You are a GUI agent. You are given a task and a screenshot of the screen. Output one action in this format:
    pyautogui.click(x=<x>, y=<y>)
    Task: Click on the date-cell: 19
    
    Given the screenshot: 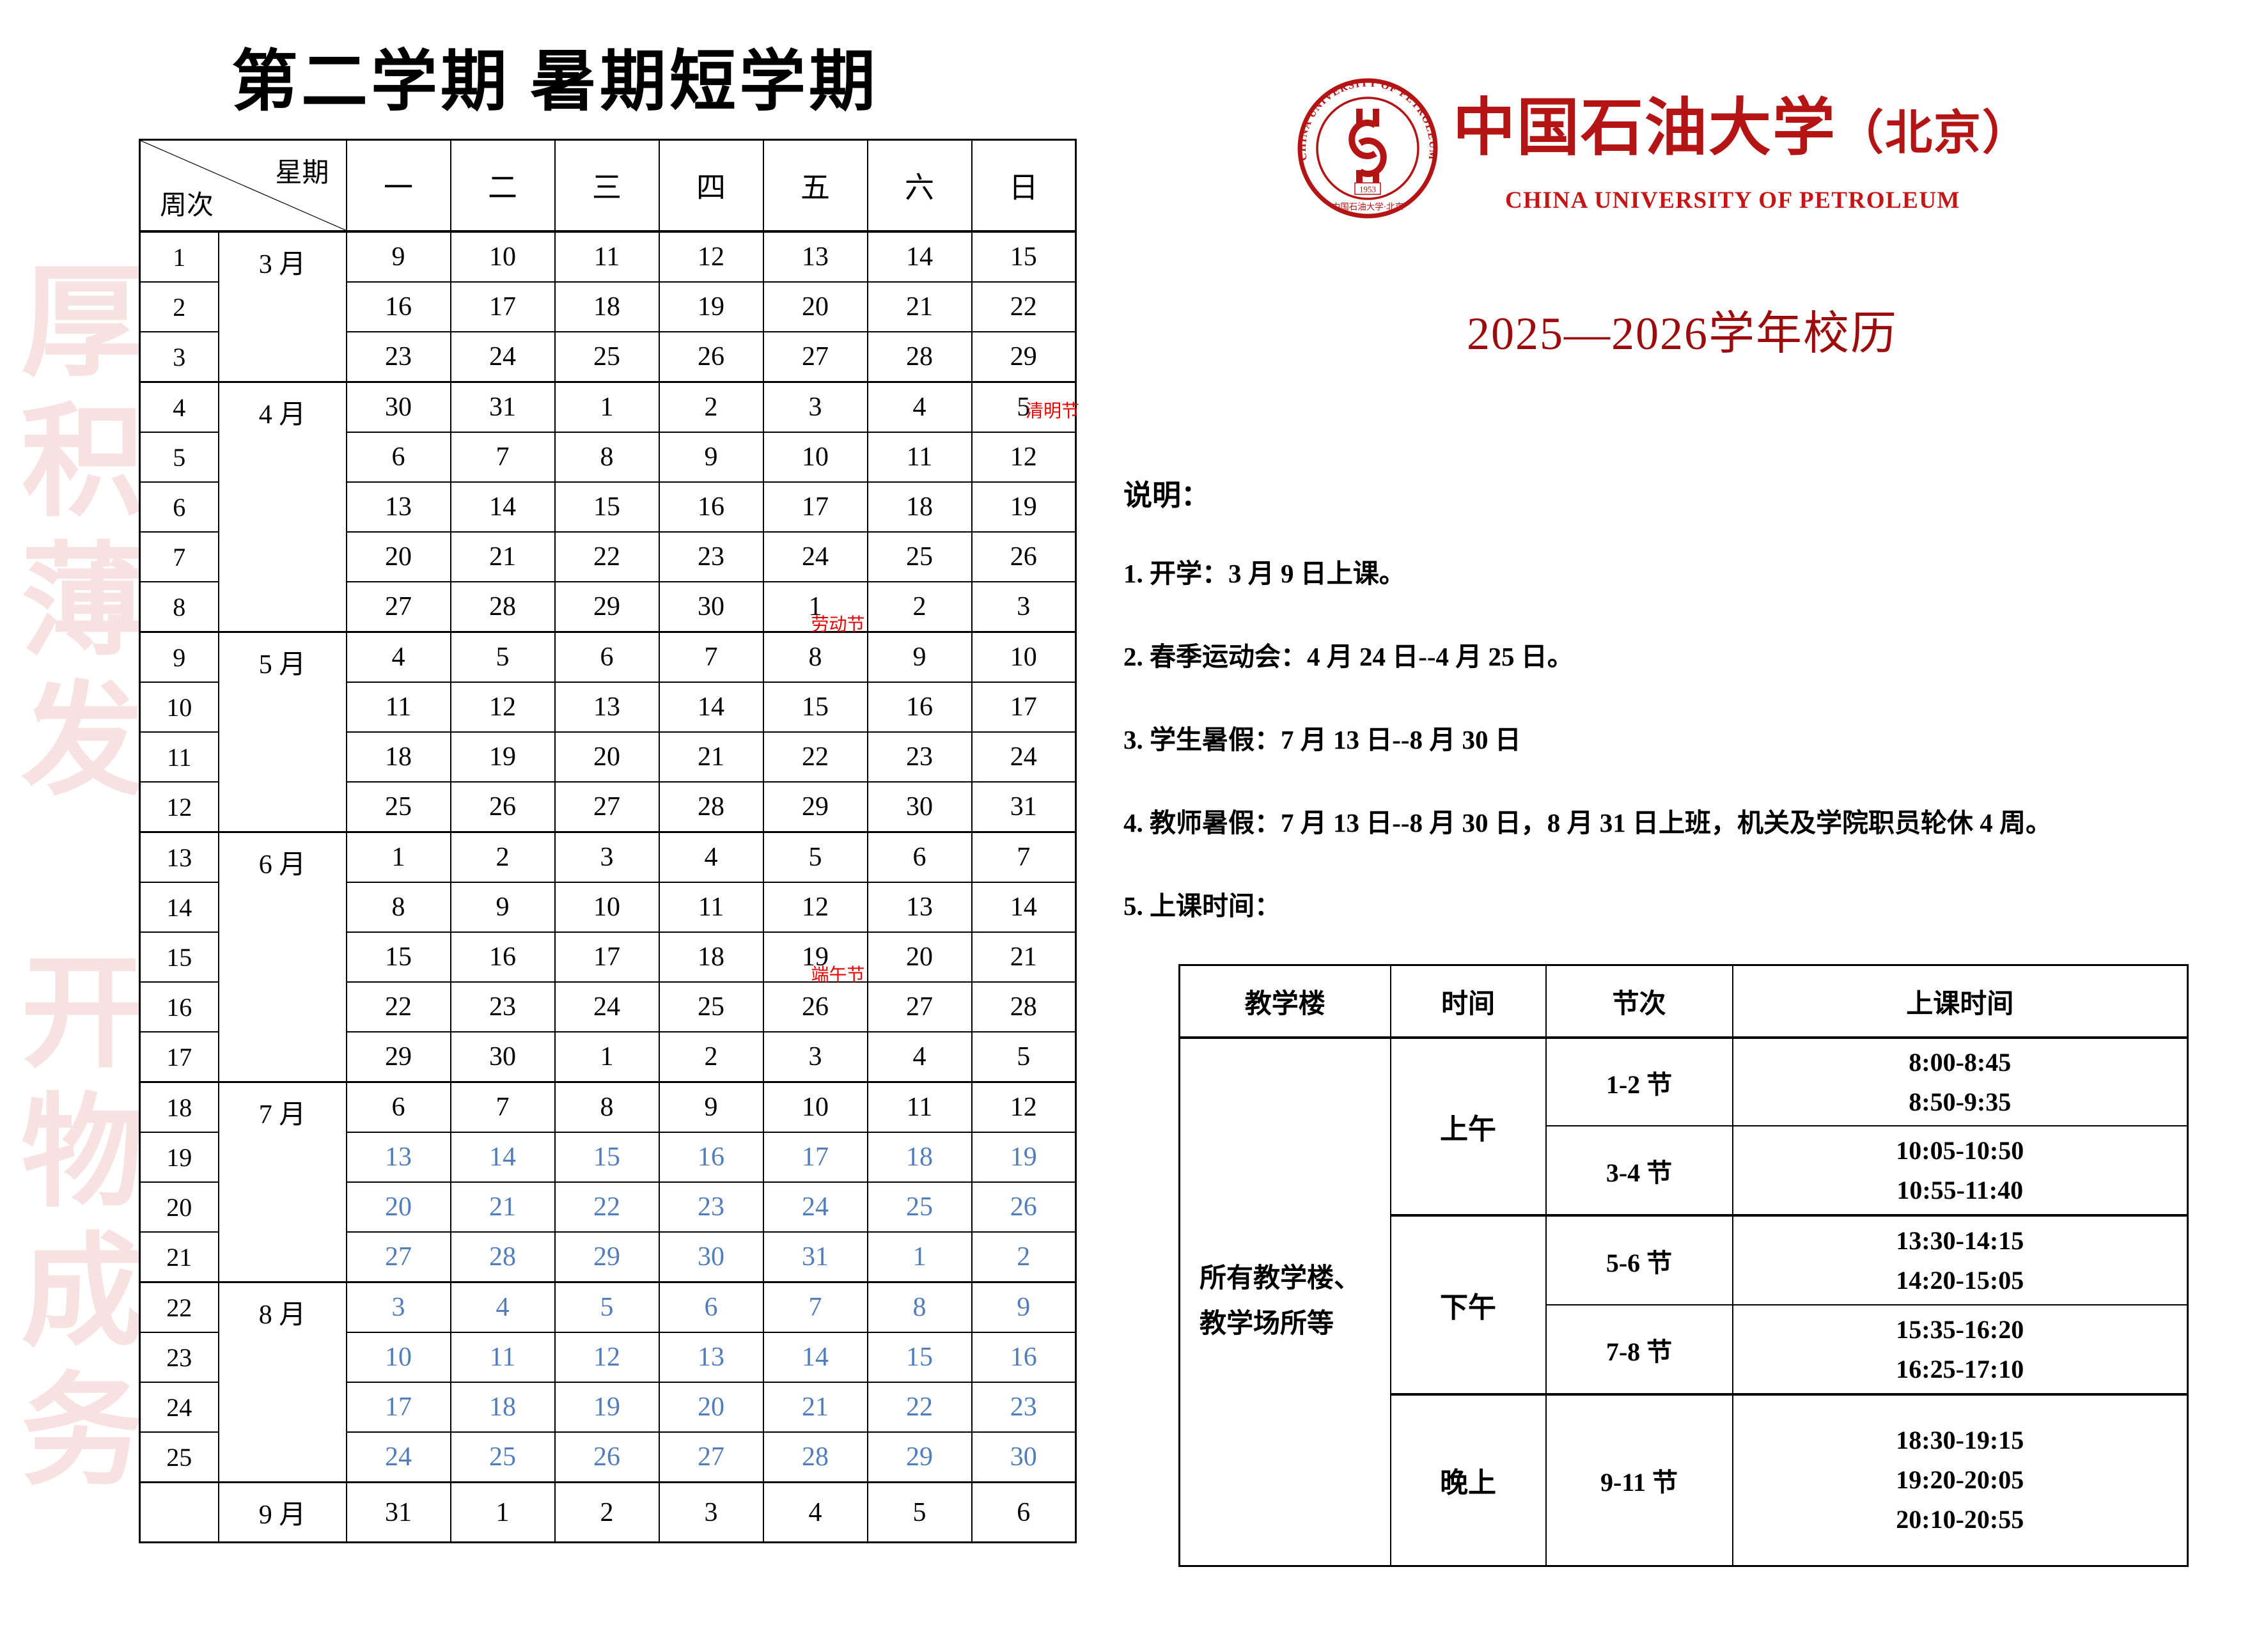 What is the action you would take?
    pyautogui.click(x=607, y=1407)
    